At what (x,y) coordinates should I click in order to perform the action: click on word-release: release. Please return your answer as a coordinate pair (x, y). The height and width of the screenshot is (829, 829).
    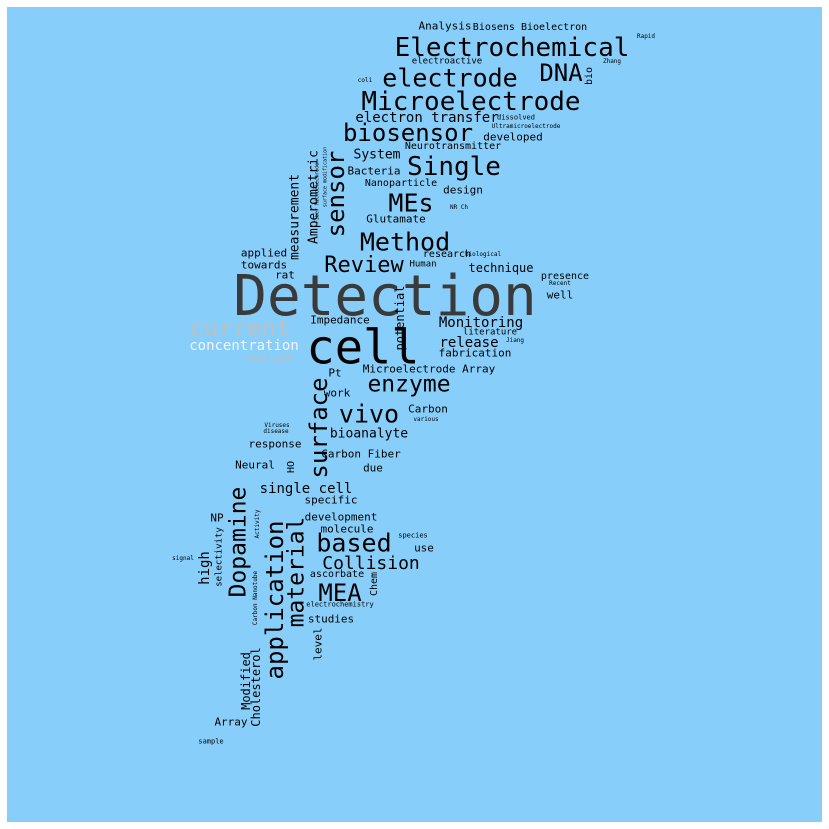
    Looking at the image, I should click on (469, 343).